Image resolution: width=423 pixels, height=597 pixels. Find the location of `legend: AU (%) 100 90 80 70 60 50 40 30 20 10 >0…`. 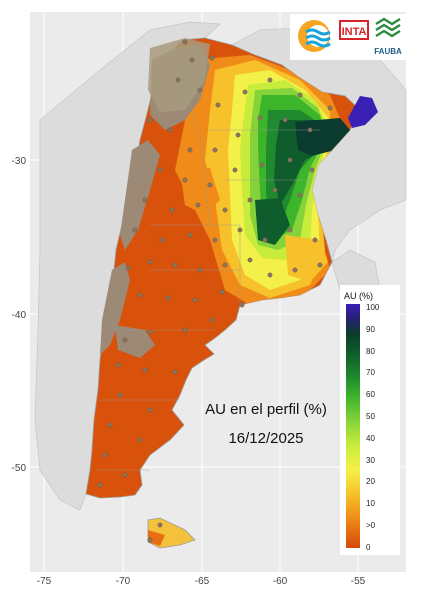

legend: AU (%) 100 90 80 70 60 50 40 30 20 10 >0… is located at coordinates (370, 420).